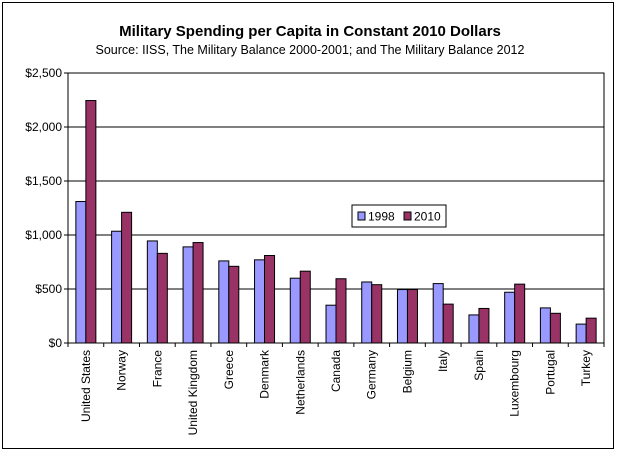 This screenshot has width=620, height=455. I want to click on x-tick-label: Norway, so click(122, 370).